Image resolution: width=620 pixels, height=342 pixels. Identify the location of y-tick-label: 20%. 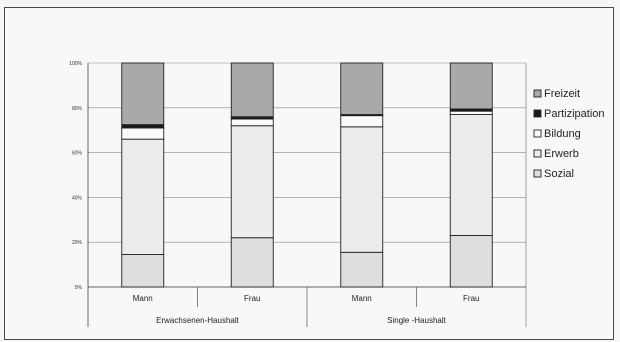
(77, 243).